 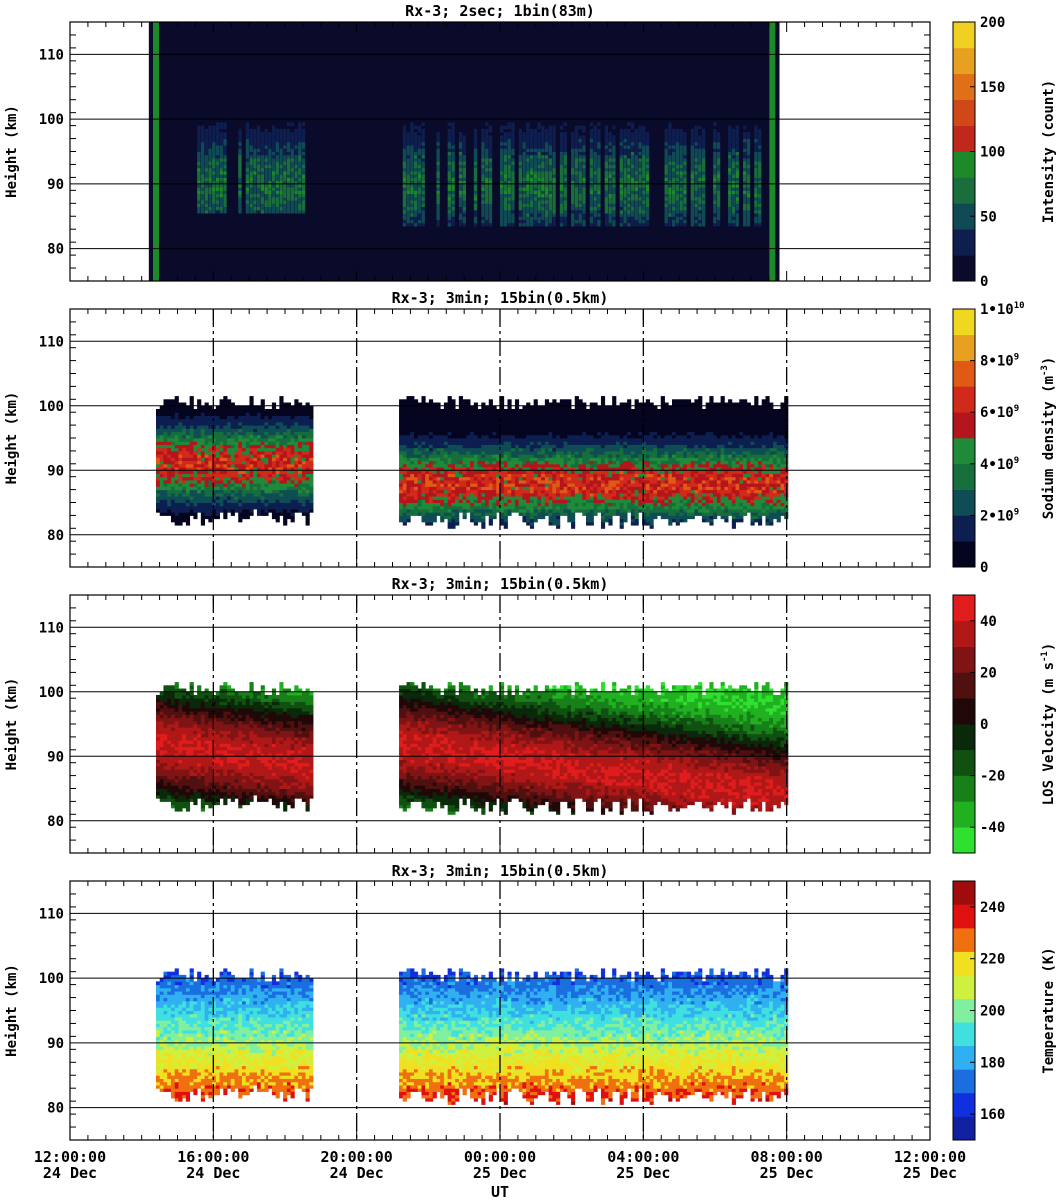 I want to click on colorbar-swatch, so click(x=964, y=86).